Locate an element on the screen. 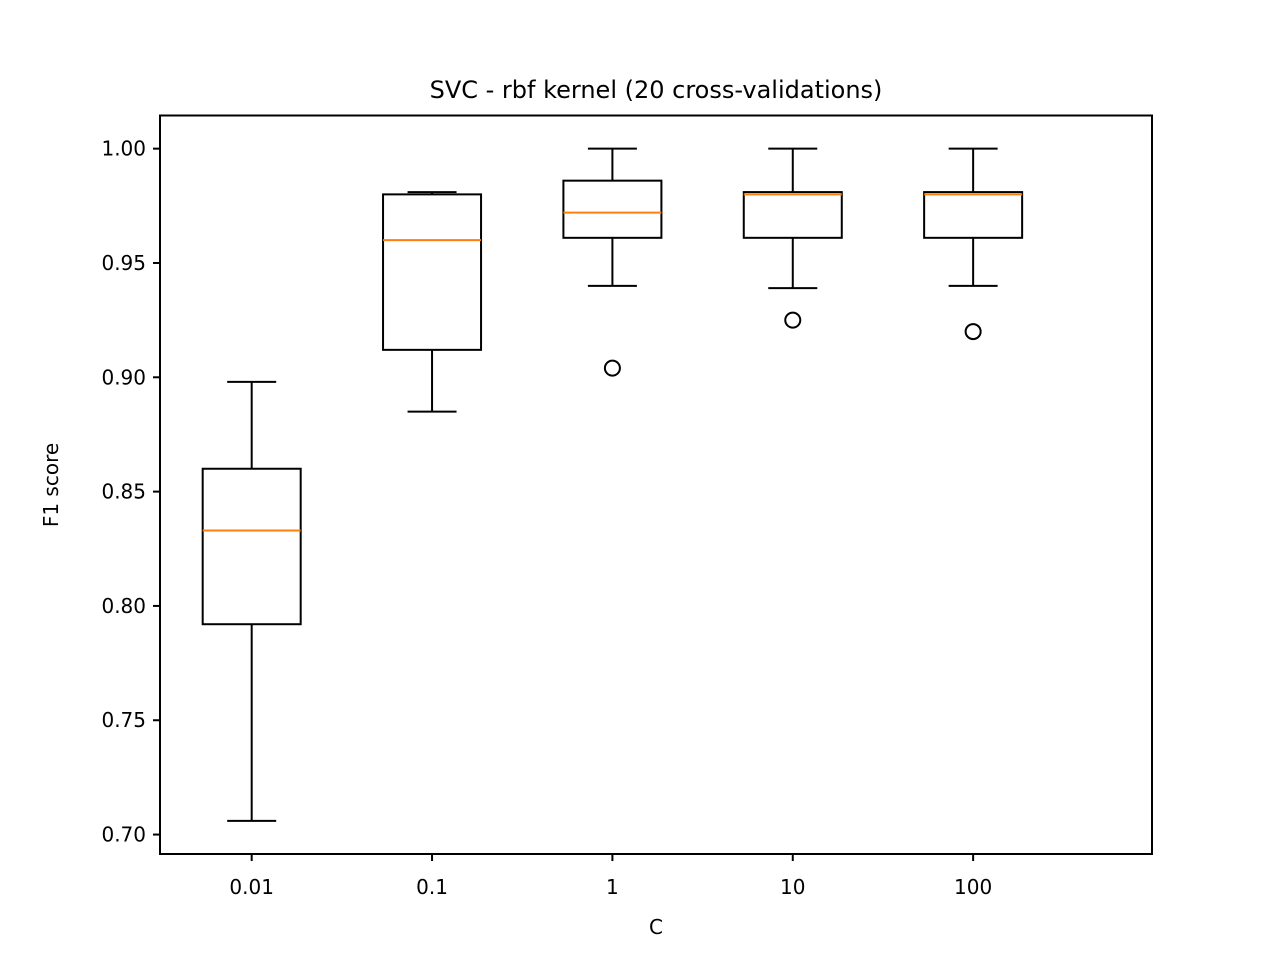 The width and height of the screenshot is (1280, 960). y-axis-label: F1 score is located at coordinates (51, 485).